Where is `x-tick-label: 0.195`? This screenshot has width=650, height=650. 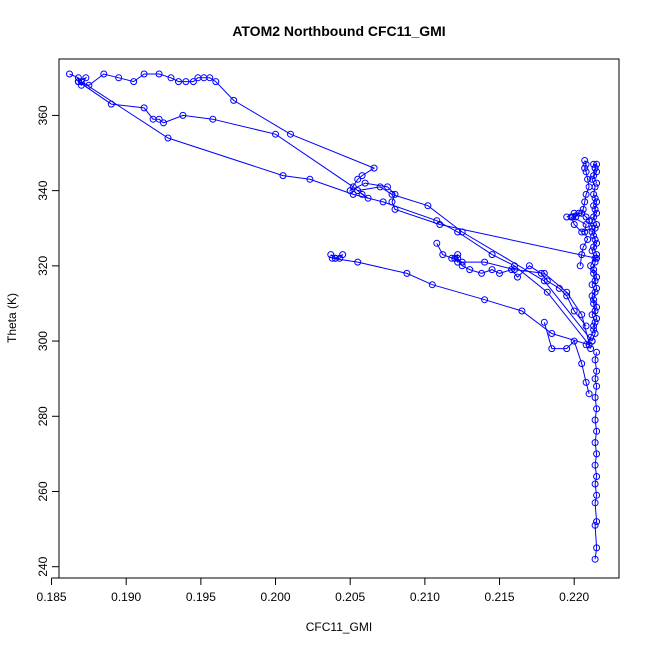 x-tick-label: 0.195 is located at coordinates (201, 597).